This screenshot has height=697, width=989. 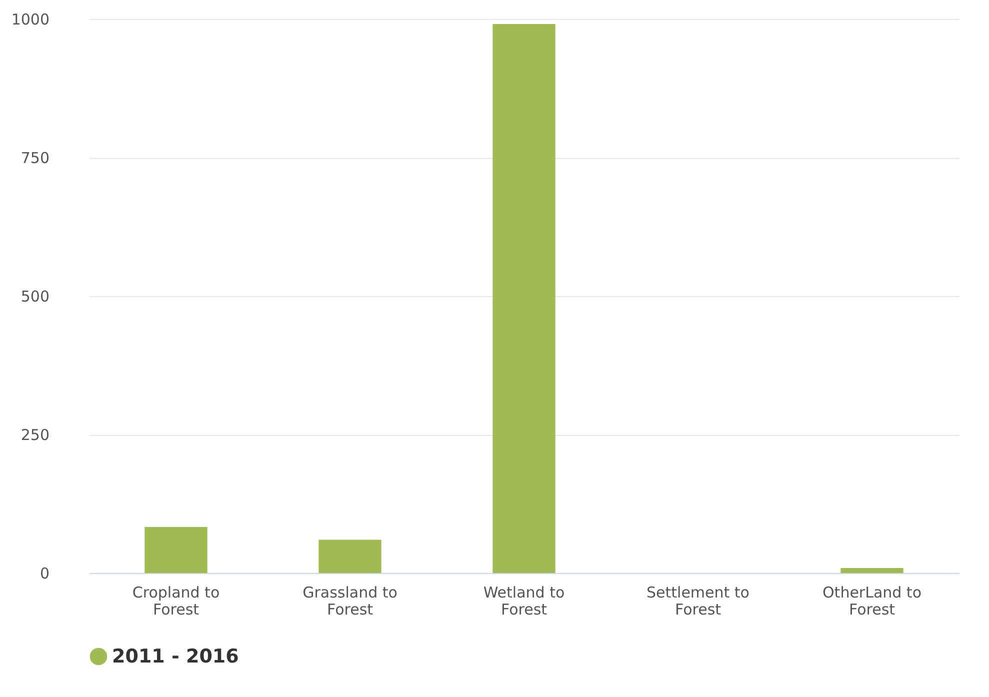 I want to click on x-tick-label: Cropland to Forest, so click(x=176, y=601).